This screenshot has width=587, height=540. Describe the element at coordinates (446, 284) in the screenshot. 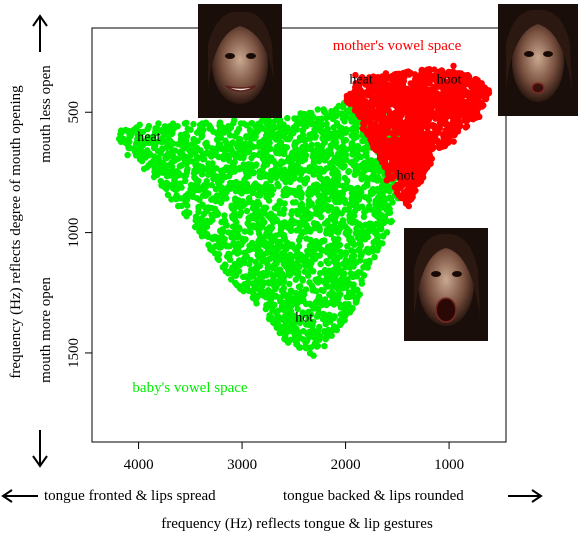

I see `face-photo-hot` at that location.